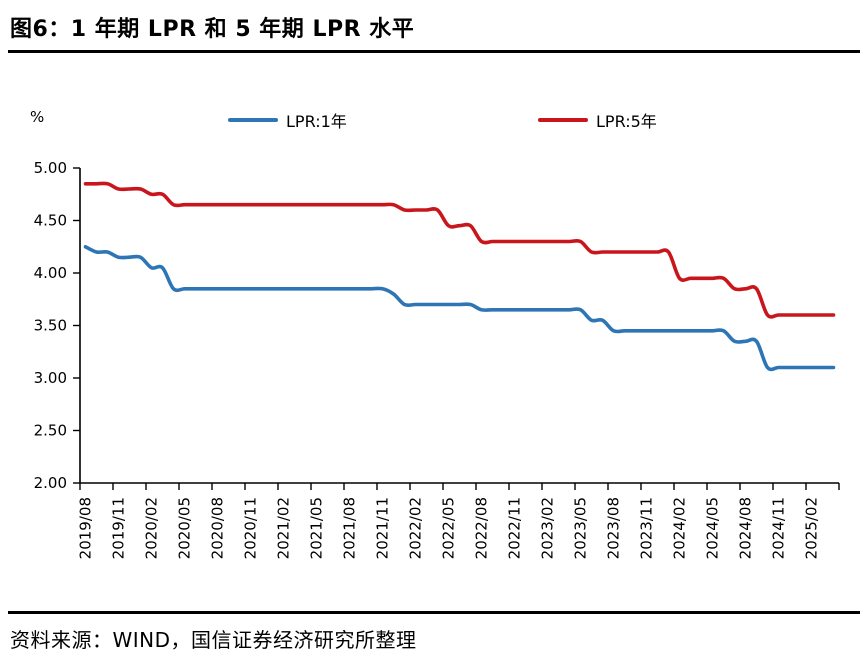  I want to click on x-axis-tick-label: 2024/11, so click(779, 528).